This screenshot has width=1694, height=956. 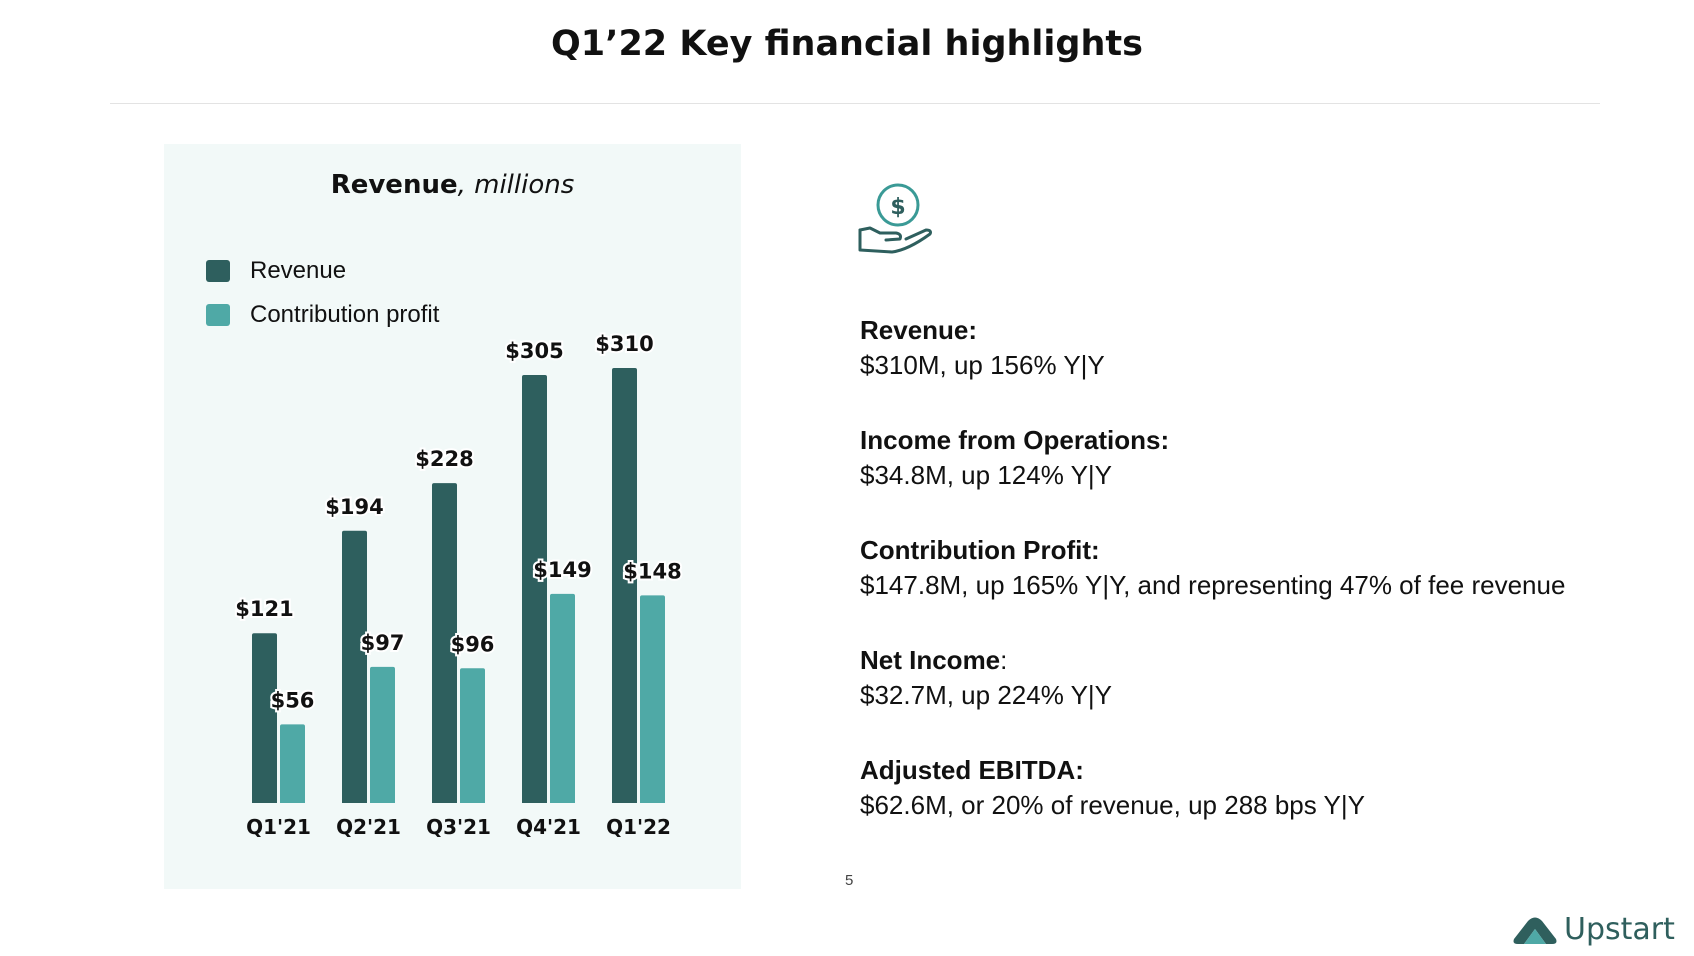 I want to click on chart-title-main: Revenue, so click(x=394, y=185).